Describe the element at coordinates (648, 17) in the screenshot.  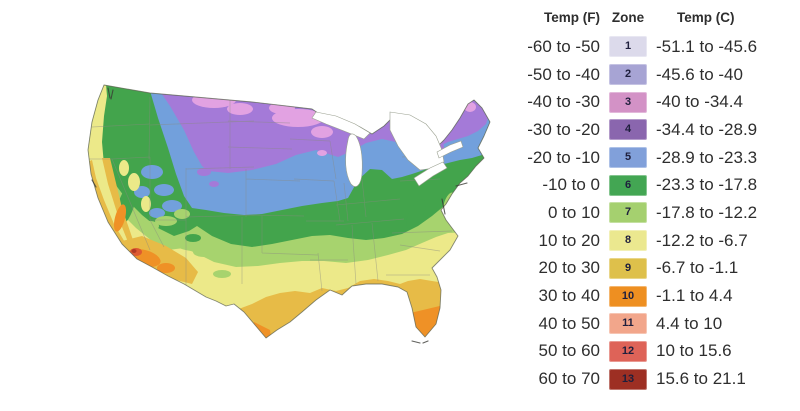
I see `legend-header: Temp (F) Zone Temp (C)` at that location.